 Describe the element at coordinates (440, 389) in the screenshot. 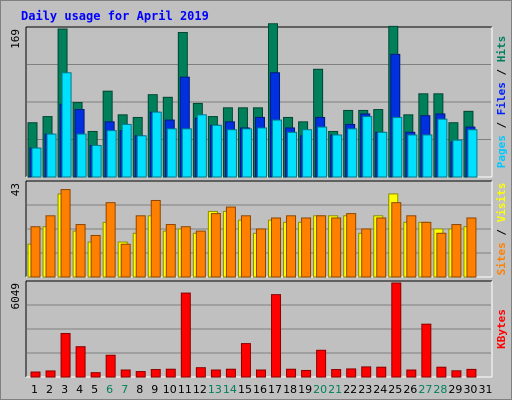

I see `x-tick-label-day-28: 28` at that location.